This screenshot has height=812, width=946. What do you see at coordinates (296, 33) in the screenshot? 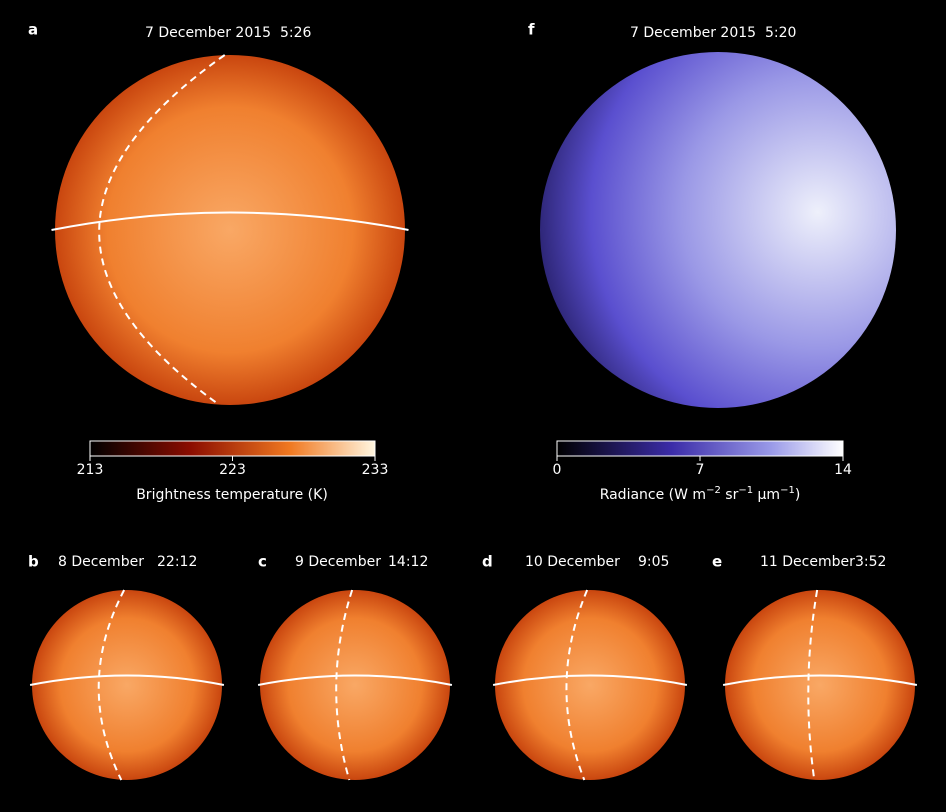
I see `panel-time: 5:26` at bounding box center [296, 33].